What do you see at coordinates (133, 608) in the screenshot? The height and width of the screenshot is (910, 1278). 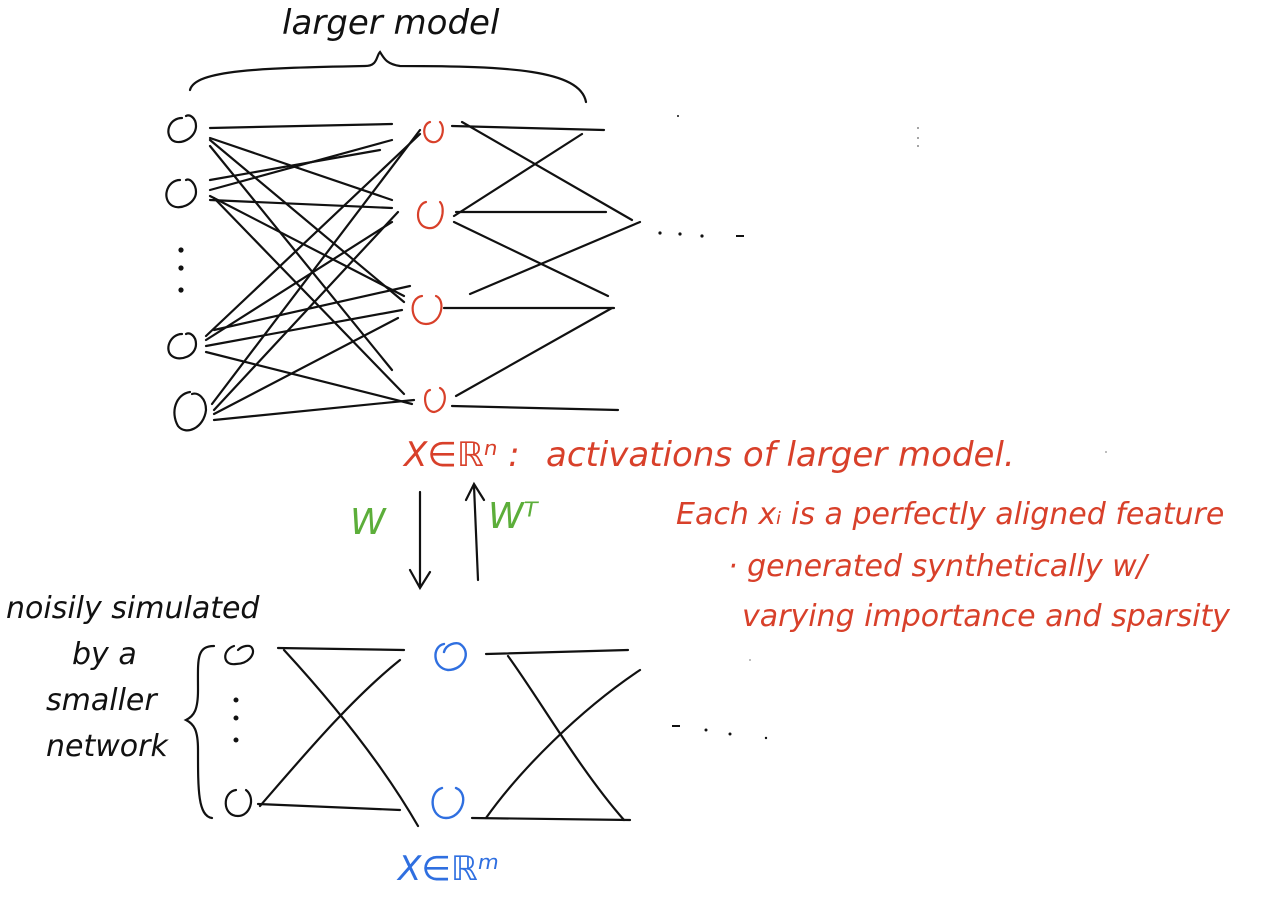 I see `side-note-line-1: noisily simulated` at bounding box center [133, 608].